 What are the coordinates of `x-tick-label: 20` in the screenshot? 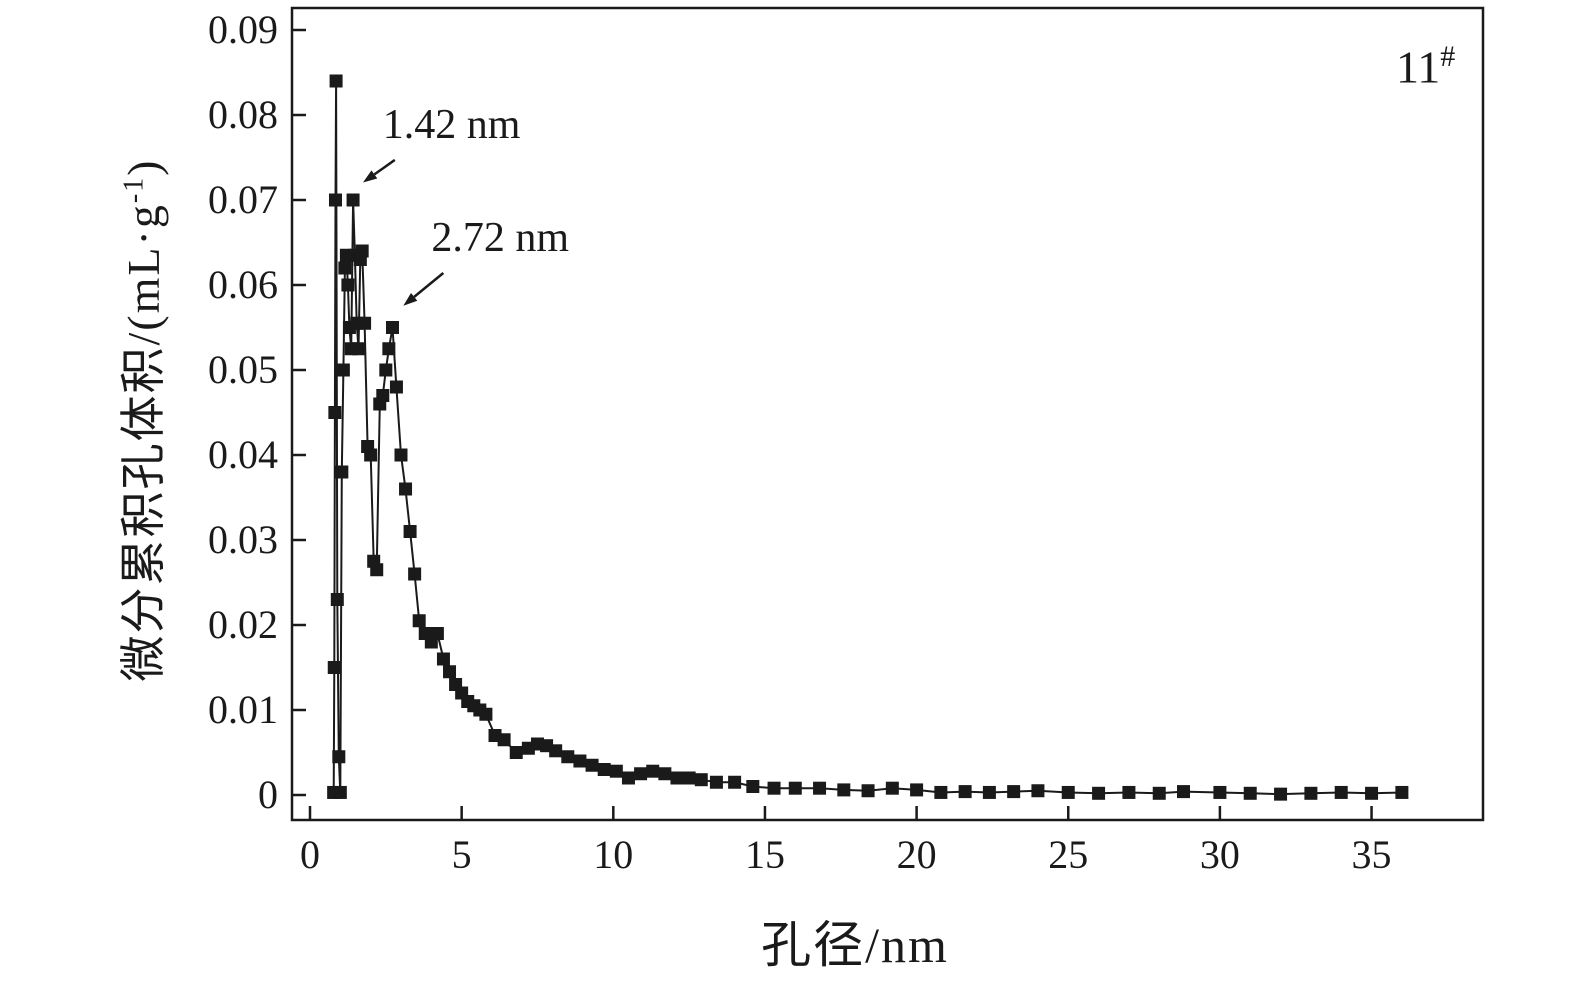 It's located at (917, 854).